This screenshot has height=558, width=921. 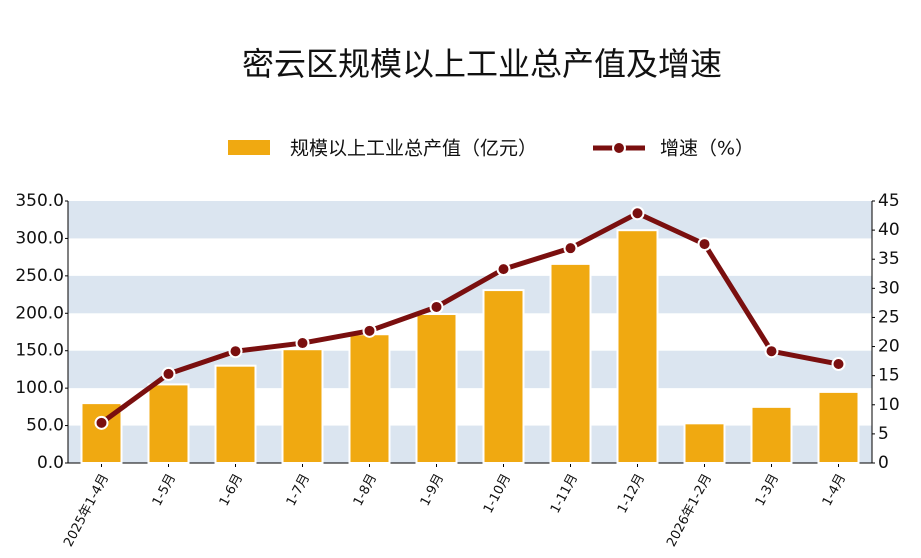 I want to click on legend-label: 规模以上工业总产值（亿元）, so click(x=413, y=149).